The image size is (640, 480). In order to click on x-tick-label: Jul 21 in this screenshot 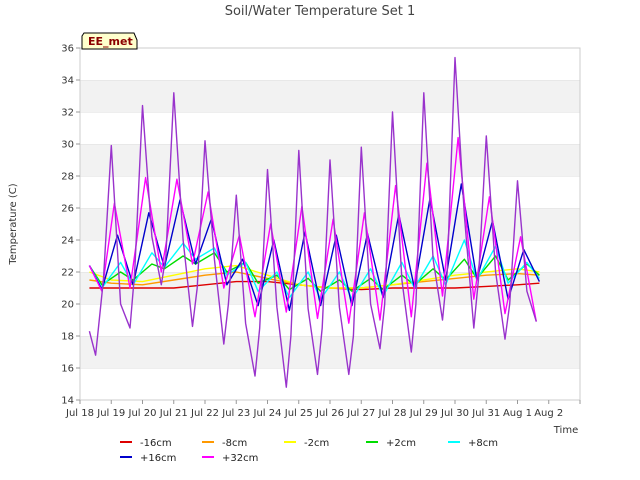, I will do `click(173, 413)`.